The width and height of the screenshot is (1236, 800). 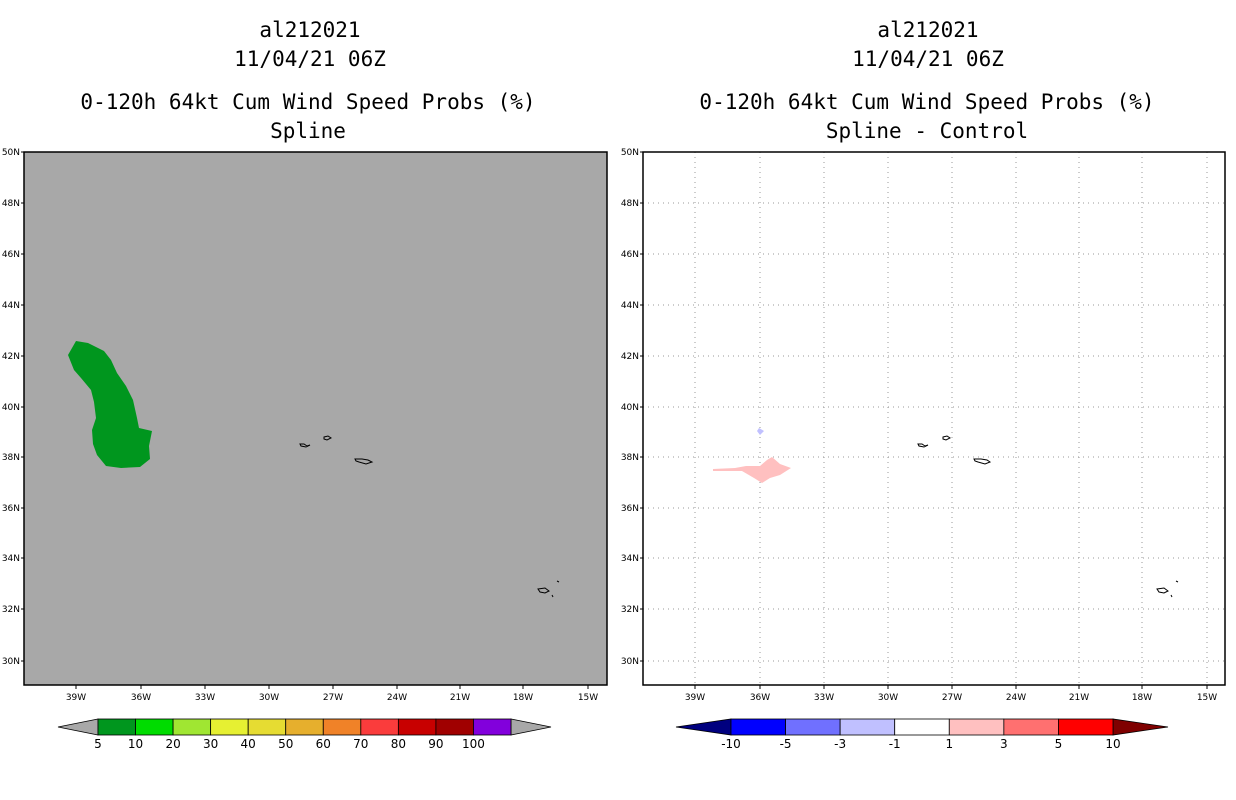 I want to click on right-lat-label: 50N, so click(x=630, y=153).